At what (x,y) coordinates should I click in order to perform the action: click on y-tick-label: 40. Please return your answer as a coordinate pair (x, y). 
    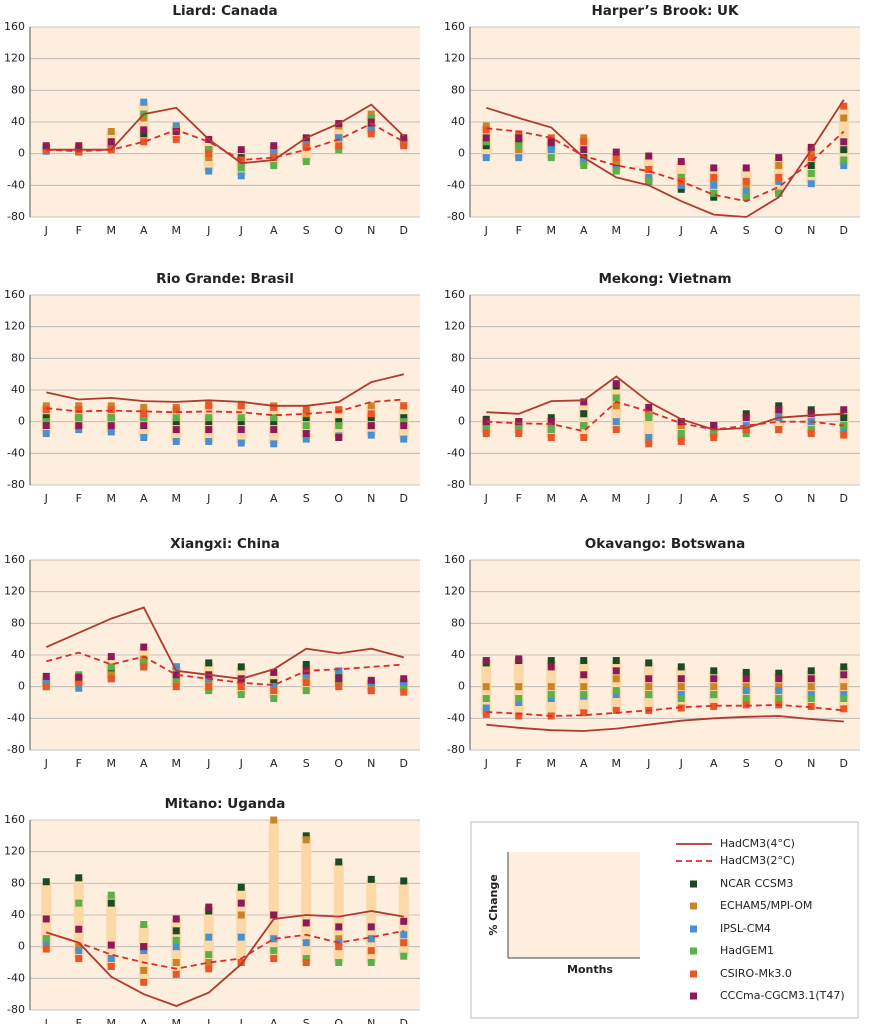
    Looking at the image, I should click on (458, 654).